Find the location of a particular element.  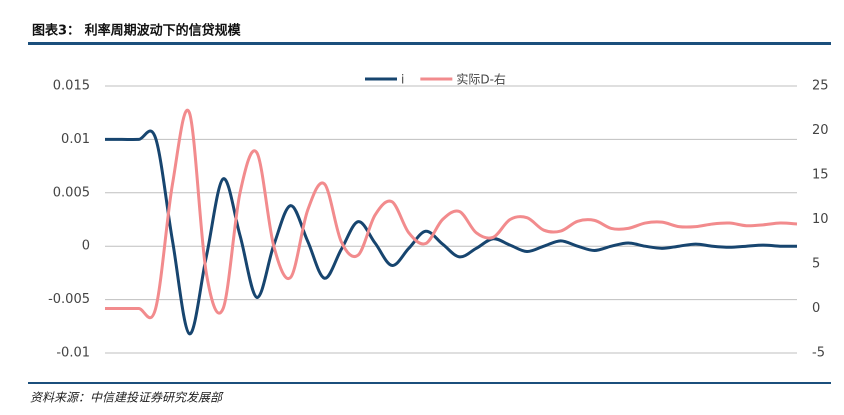

chart-title: 图表3： 利率周期波动下的信贷规模 is located at coordinates (137, 31).